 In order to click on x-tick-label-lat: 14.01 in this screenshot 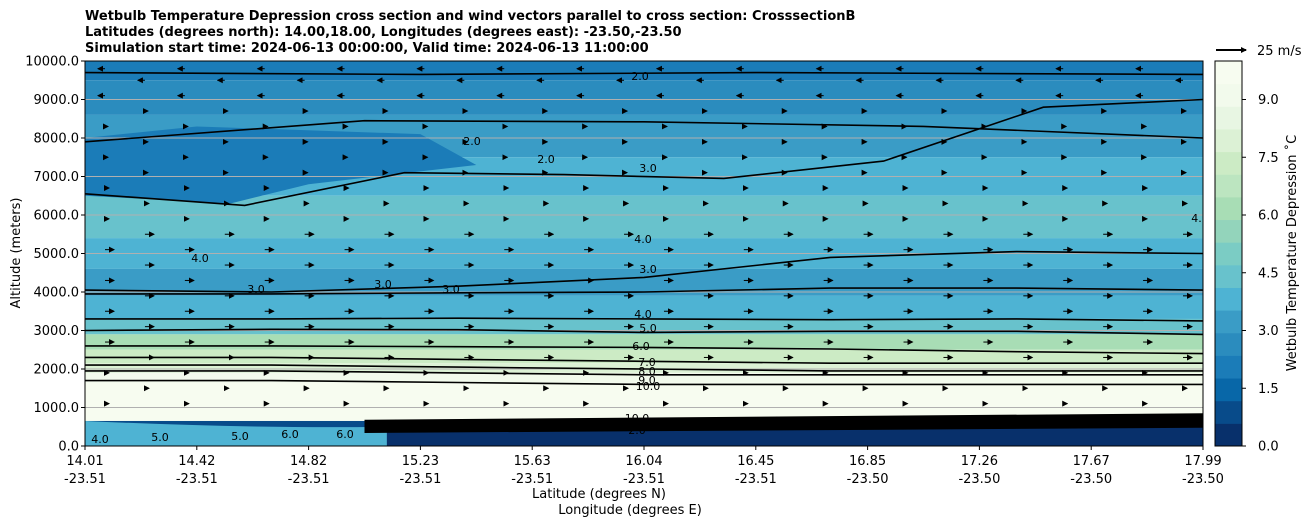, I will do `click(84, 461)`.